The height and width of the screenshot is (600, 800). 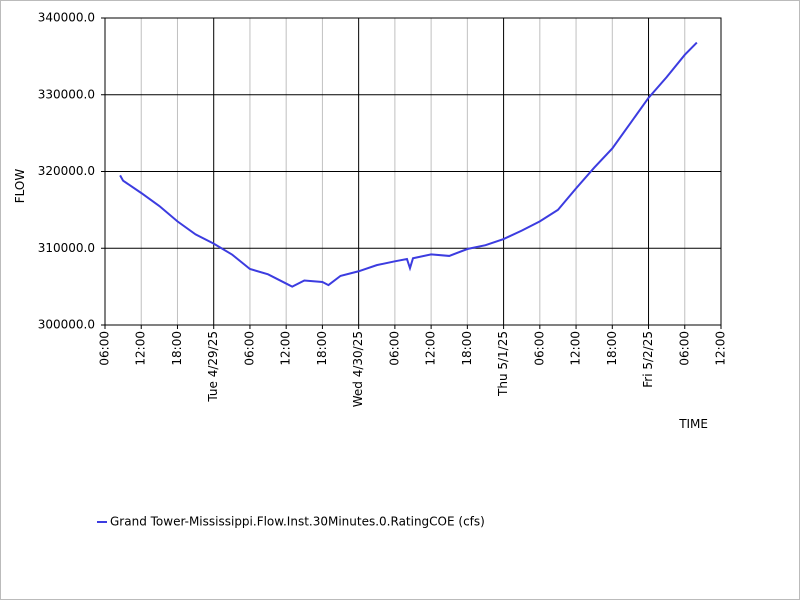 What do you see at coordinates (66, 18) in the screenshot?
I see `y-tick-label: 340000.0` at bounding box center [66, 18].